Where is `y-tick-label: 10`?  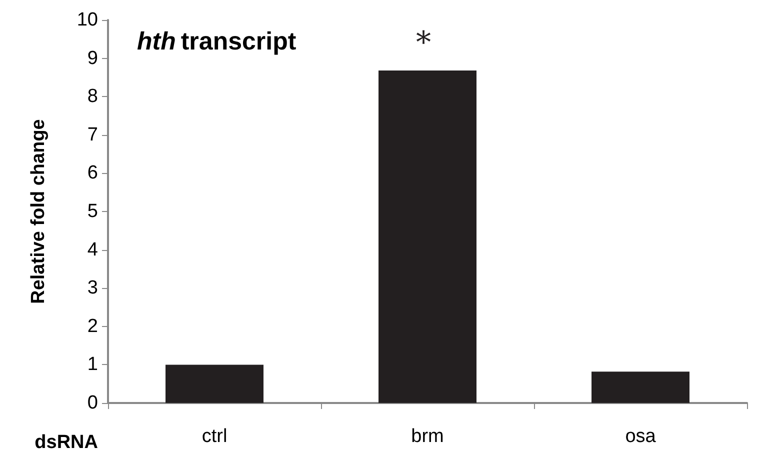 y-tick-label: 10 is located at coordinates (87, 20).